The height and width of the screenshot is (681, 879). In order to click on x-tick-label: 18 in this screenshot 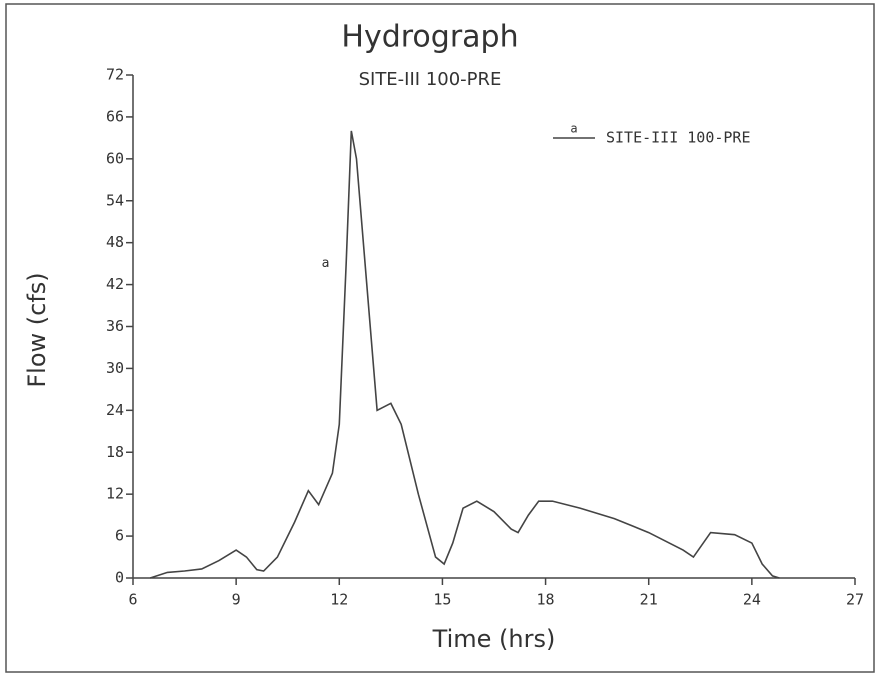, I will do `click(546, 600)`.